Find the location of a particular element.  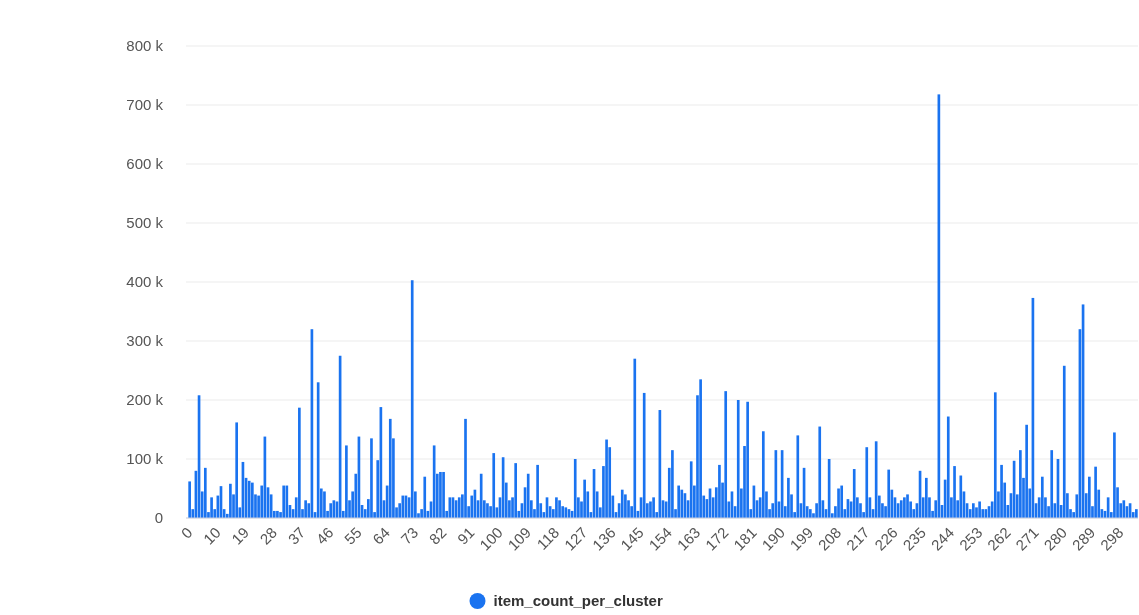

x-tick-label: 136 is located at coordinates (603, 538).